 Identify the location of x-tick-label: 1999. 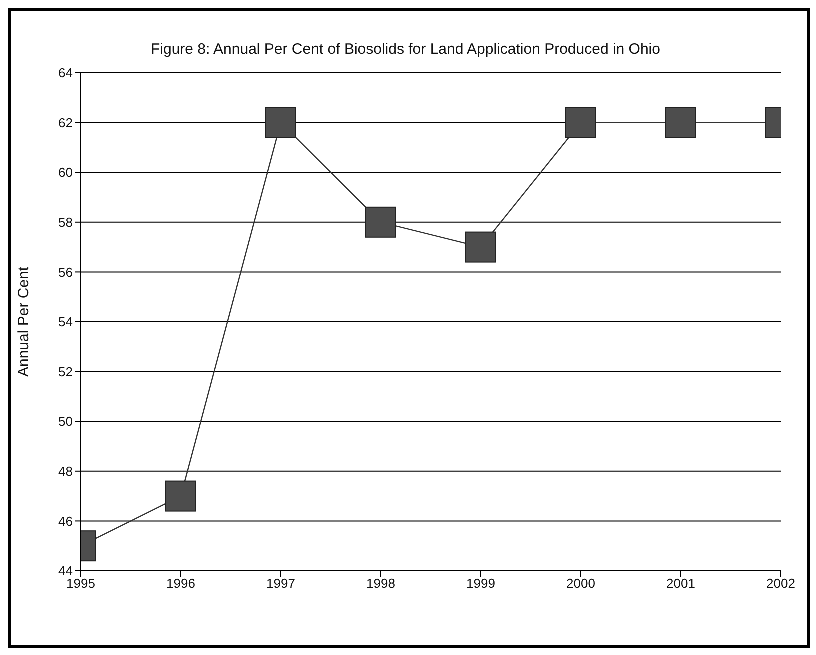
(481, 584).